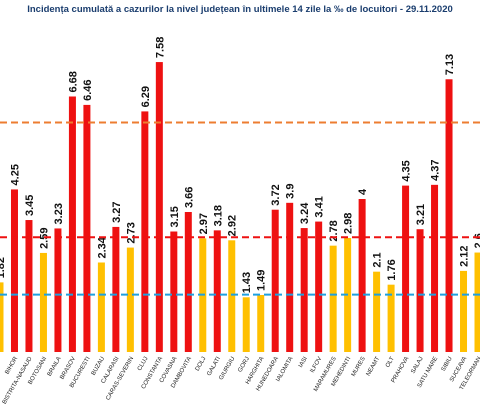 Image resolution: width=480 pixels, height=413 pixels. Describe the element at coordinates (189, 197) in the screenshot. I see `value-label: 3.66` at that location.